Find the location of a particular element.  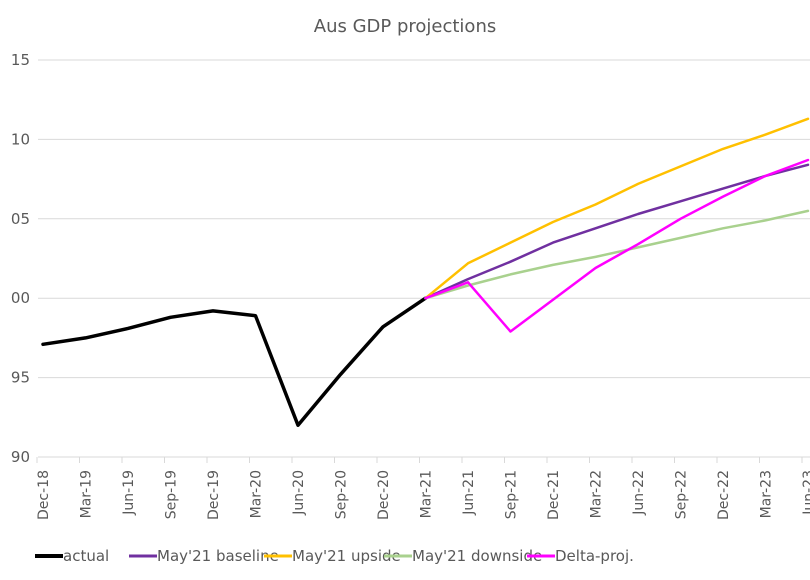

legend-item: May'21 baseline is located at coordinates (204, 556).